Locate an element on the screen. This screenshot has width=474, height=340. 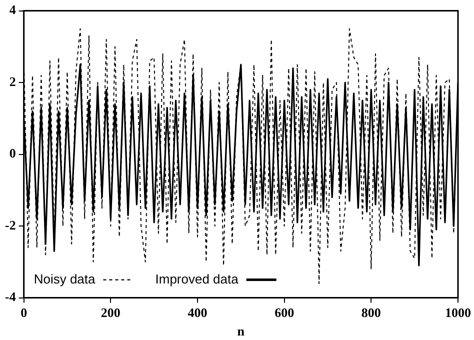
y-tick-label: 2 is located at coordinates (12, 81).